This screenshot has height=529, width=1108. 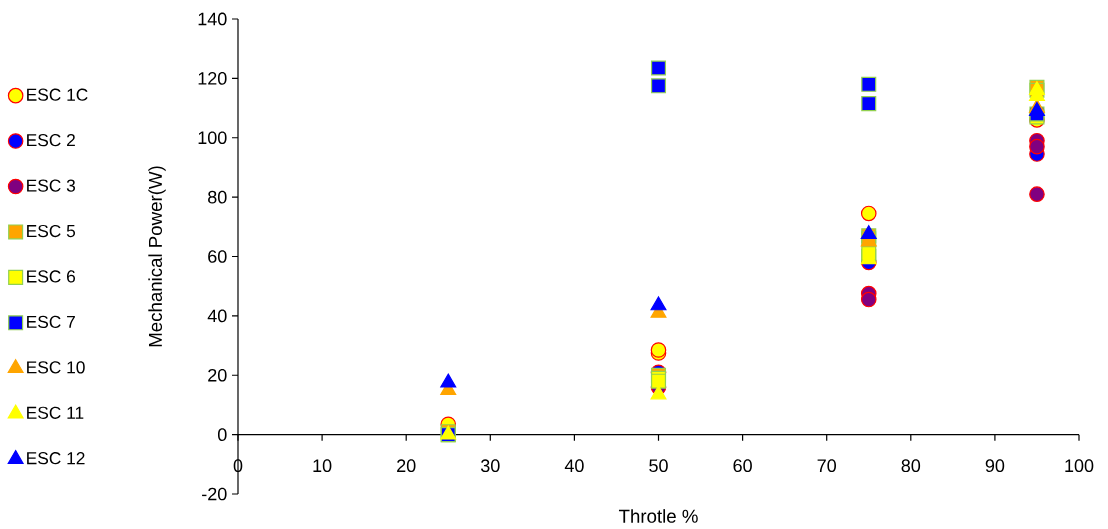 I want to click on x-axis-title: Throtle %, so click(x=658, y=516).